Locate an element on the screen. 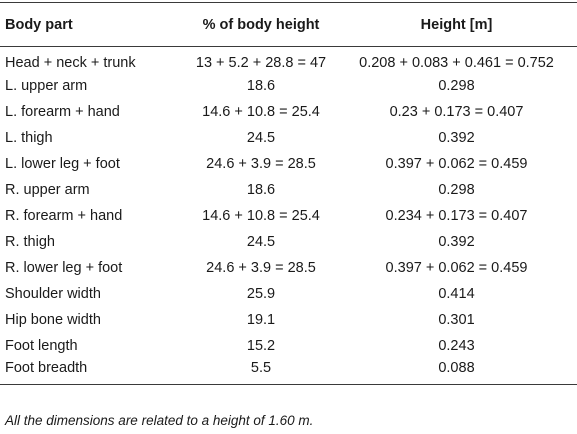 Image resolution: width=577 pixels, height=434 pixels. cell-height: 0.088 is located at coordinates (456, 368).